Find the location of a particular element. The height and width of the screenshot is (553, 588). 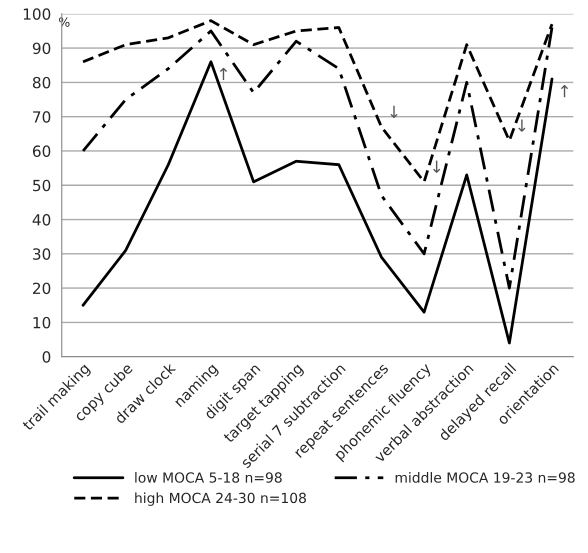

y-tick-label: 30 is located at coordinates (41, 254).